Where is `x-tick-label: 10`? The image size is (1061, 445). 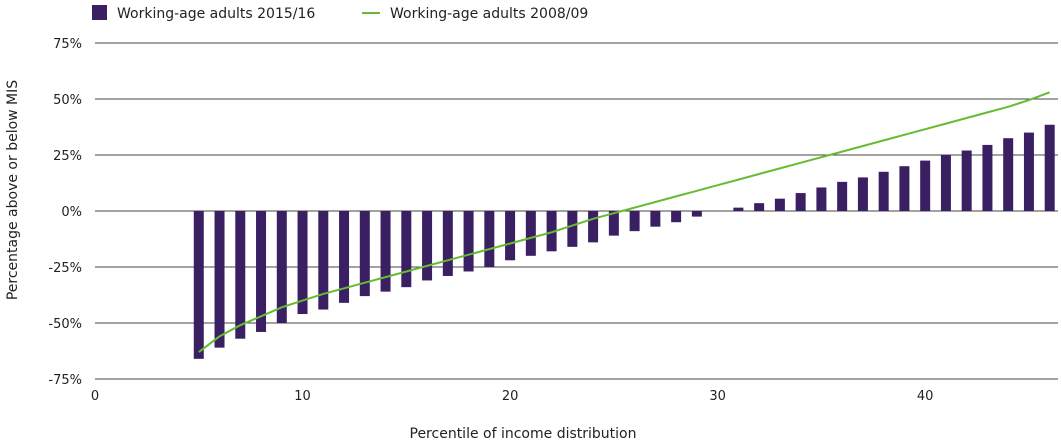
x-tick-label: 10 is located at coordinates (302, 396).